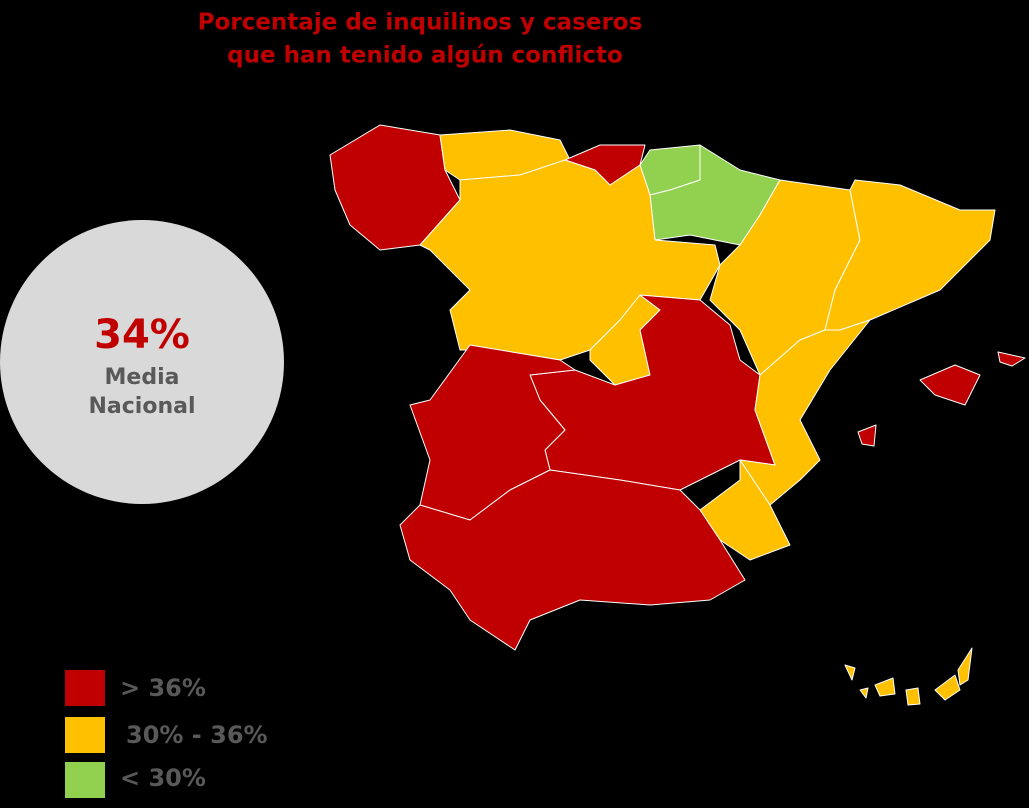  I want to click on title-line: que han tenido algún conflicto, so click(425, 56).